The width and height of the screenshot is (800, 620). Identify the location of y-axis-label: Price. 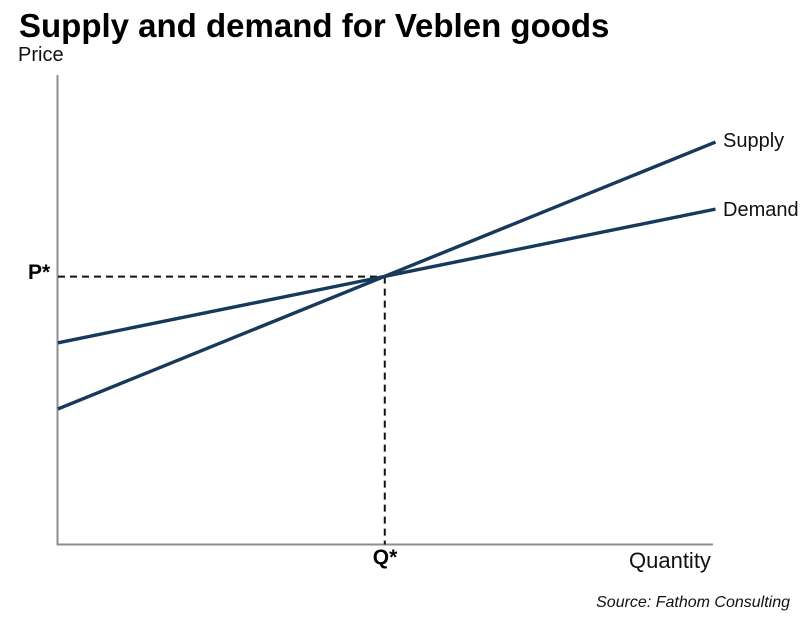
(41, 55).